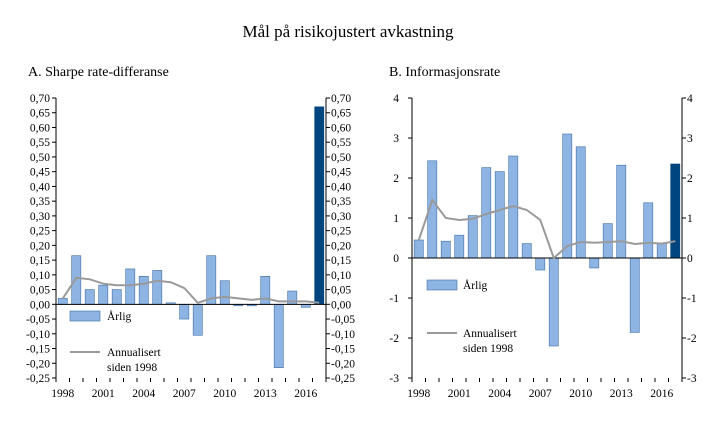 This screenshot has width=719, height=430. What do you see at coordinates (40, 173) in the screenshot?
I see `y-tick-label-left: 0,45` at bounding box center [40, 173].